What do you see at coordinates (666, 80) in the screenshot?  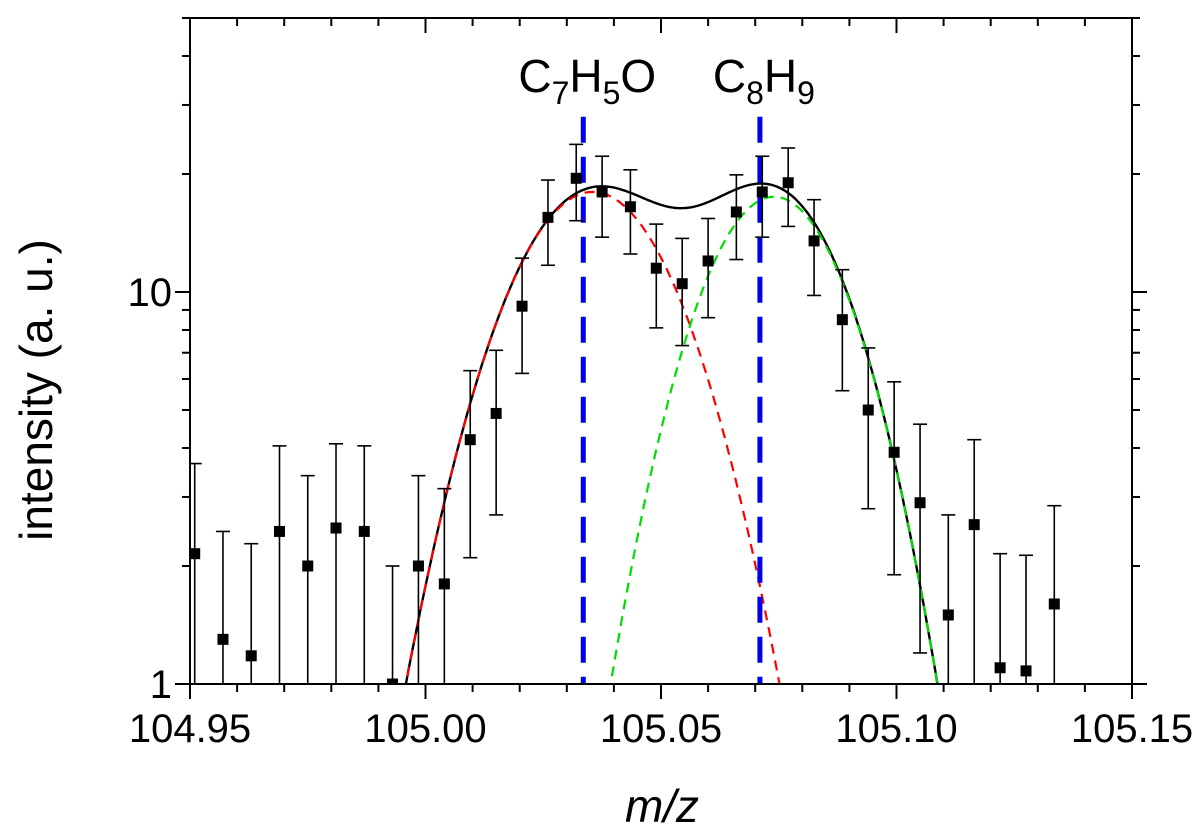 I see `peak-annotations: C7H5O C8H9` at bounding box center [666, 80].